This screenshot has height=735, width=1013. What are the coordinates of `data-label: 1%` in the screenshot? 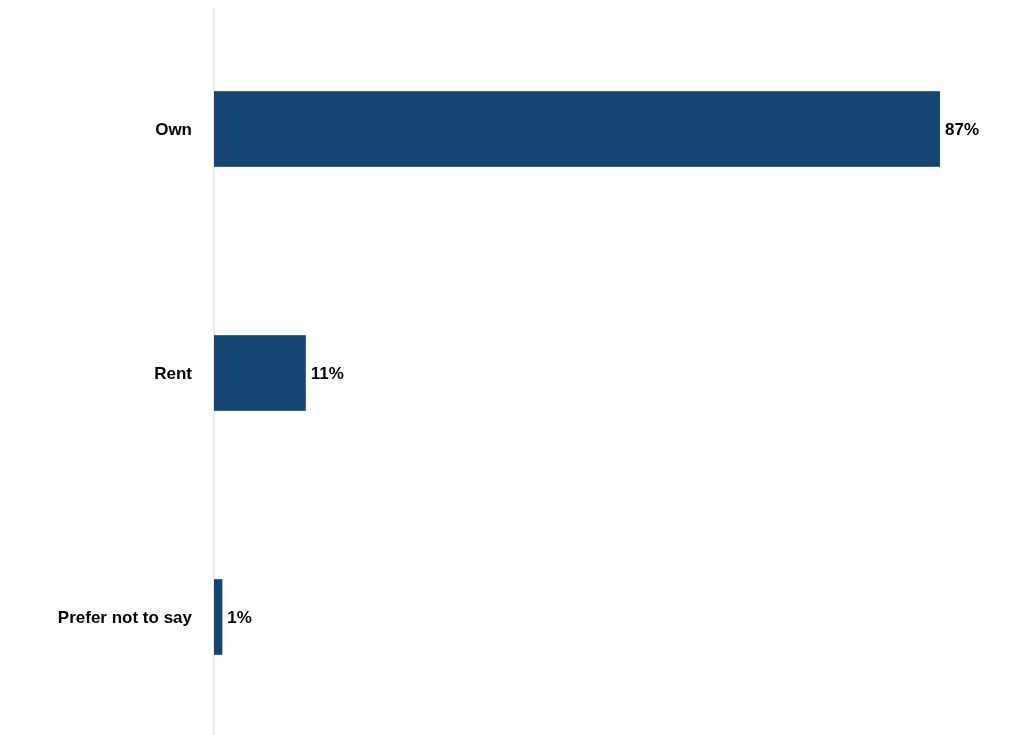 It's located at (239, 617).